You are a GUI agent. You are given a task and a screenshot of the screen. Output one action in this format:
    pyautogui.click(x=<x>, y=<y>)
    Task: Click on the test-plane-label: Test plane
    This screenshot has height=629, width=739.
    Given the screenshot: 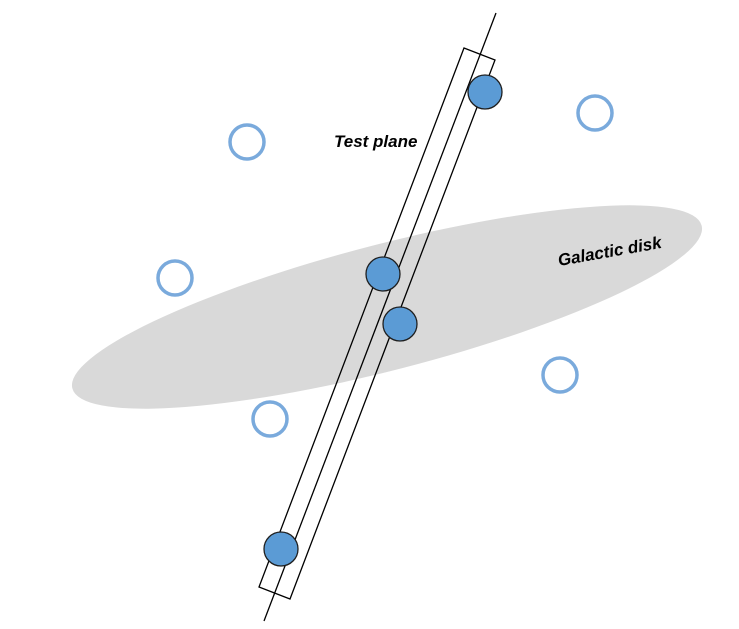 What is the action you would take?
    pyautogui.click(x=375, y=141)
    